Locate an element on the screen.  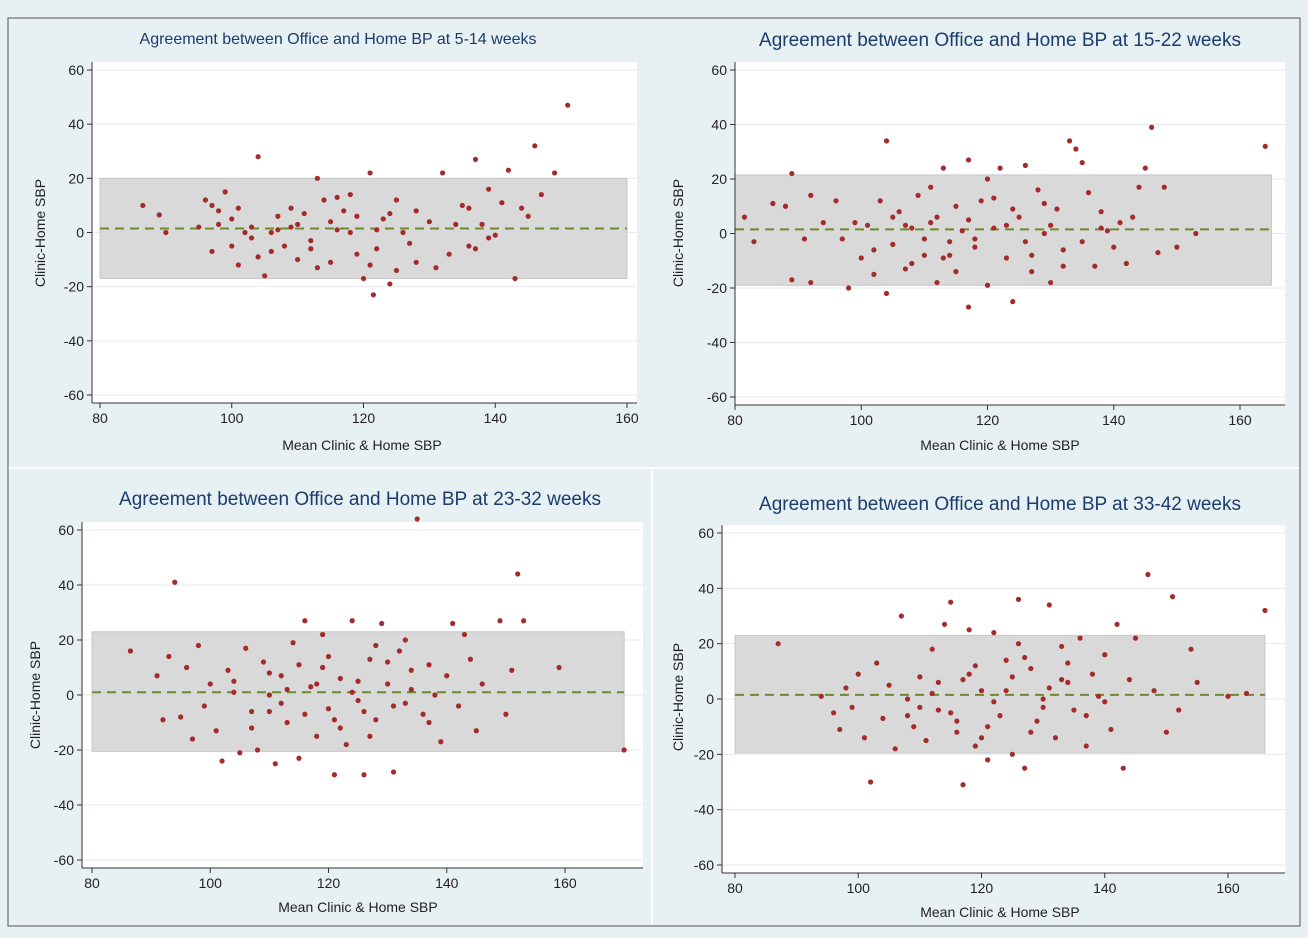
x-tick-label: 80 is located at coordinates (92, 883).